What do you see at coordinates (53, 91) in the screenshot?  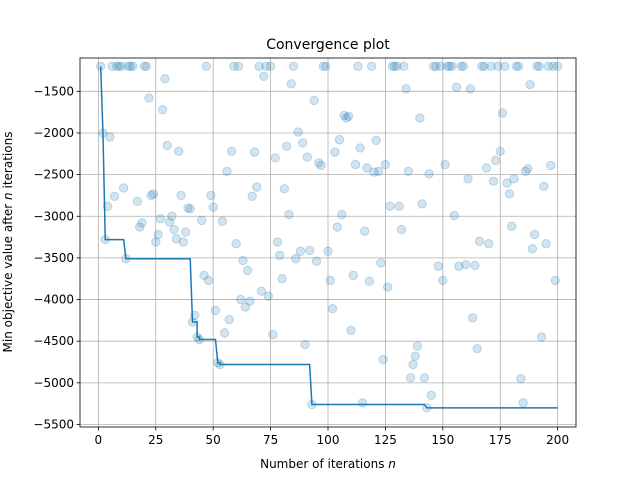 I see `y-tick-label: −1500` at bounding box center [53, 91].